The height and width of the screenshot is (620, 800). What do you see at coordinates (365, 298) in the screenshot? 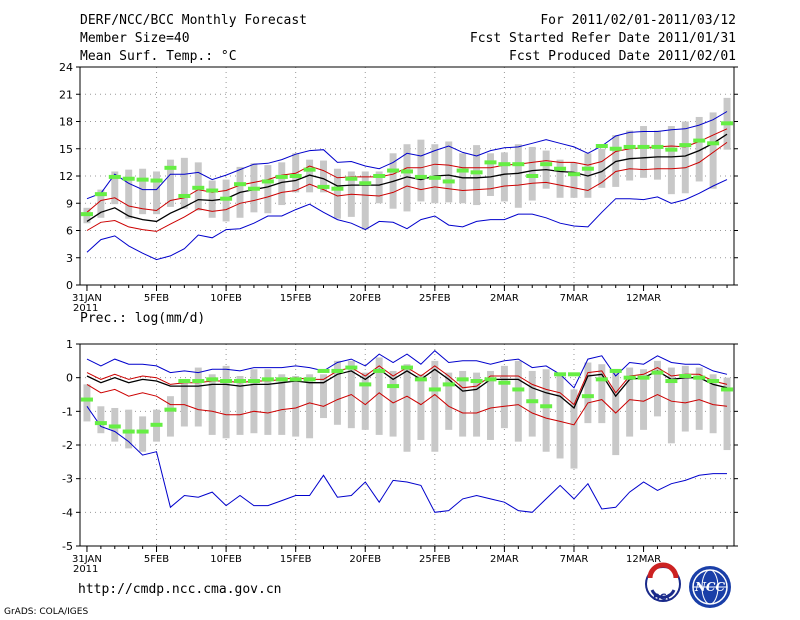
I see `temp-xtick-label: 20FEB` at bounding box center [365, 298].